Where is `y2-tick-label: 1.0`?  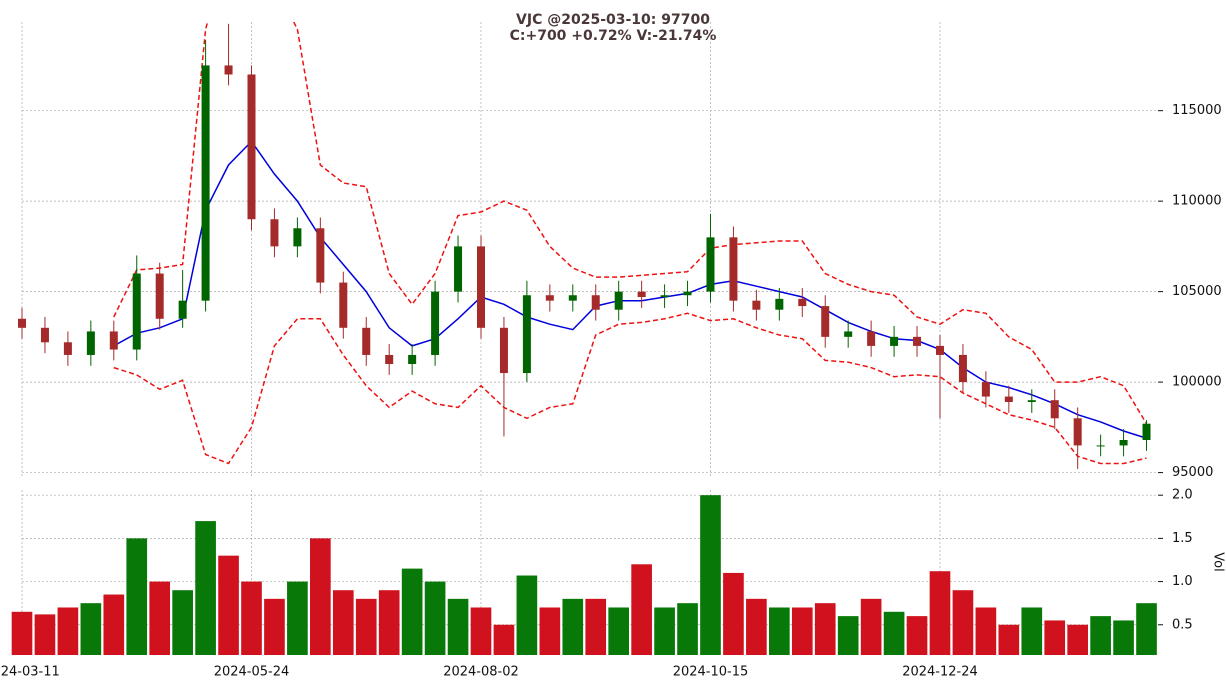
y2-tick-label: 1.0 is located at coordinates (1182, 581).